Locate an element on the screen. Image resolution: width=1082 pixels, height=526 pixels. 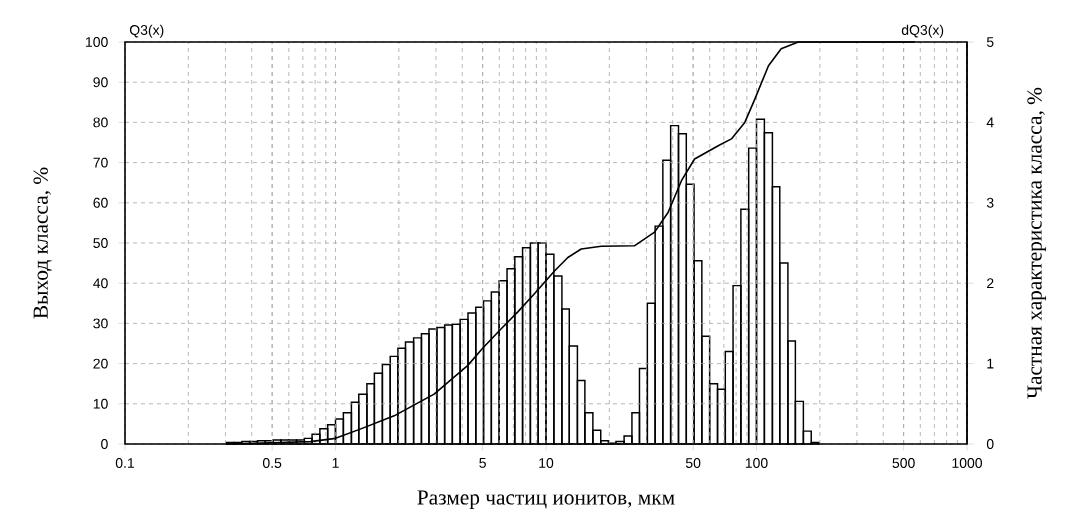
x-tick-label: 1 is located at coordinates (335, 463).